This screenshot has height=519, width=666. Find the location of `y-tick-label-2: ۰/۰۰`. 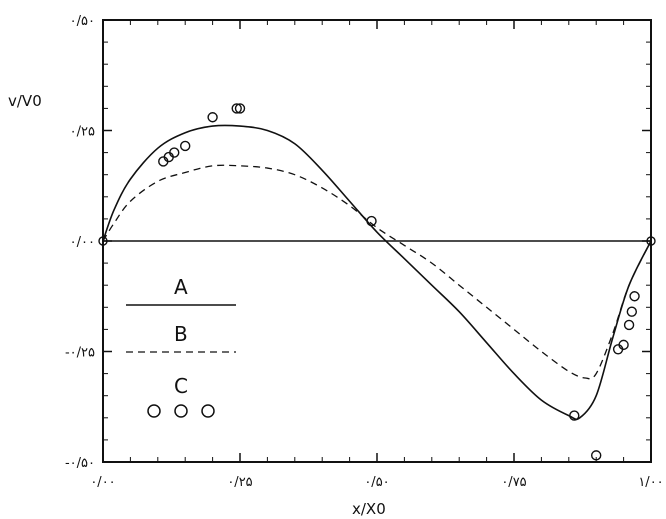

y-tick-label-2: ۰/۰۰ is located at coordinates (82, 242).